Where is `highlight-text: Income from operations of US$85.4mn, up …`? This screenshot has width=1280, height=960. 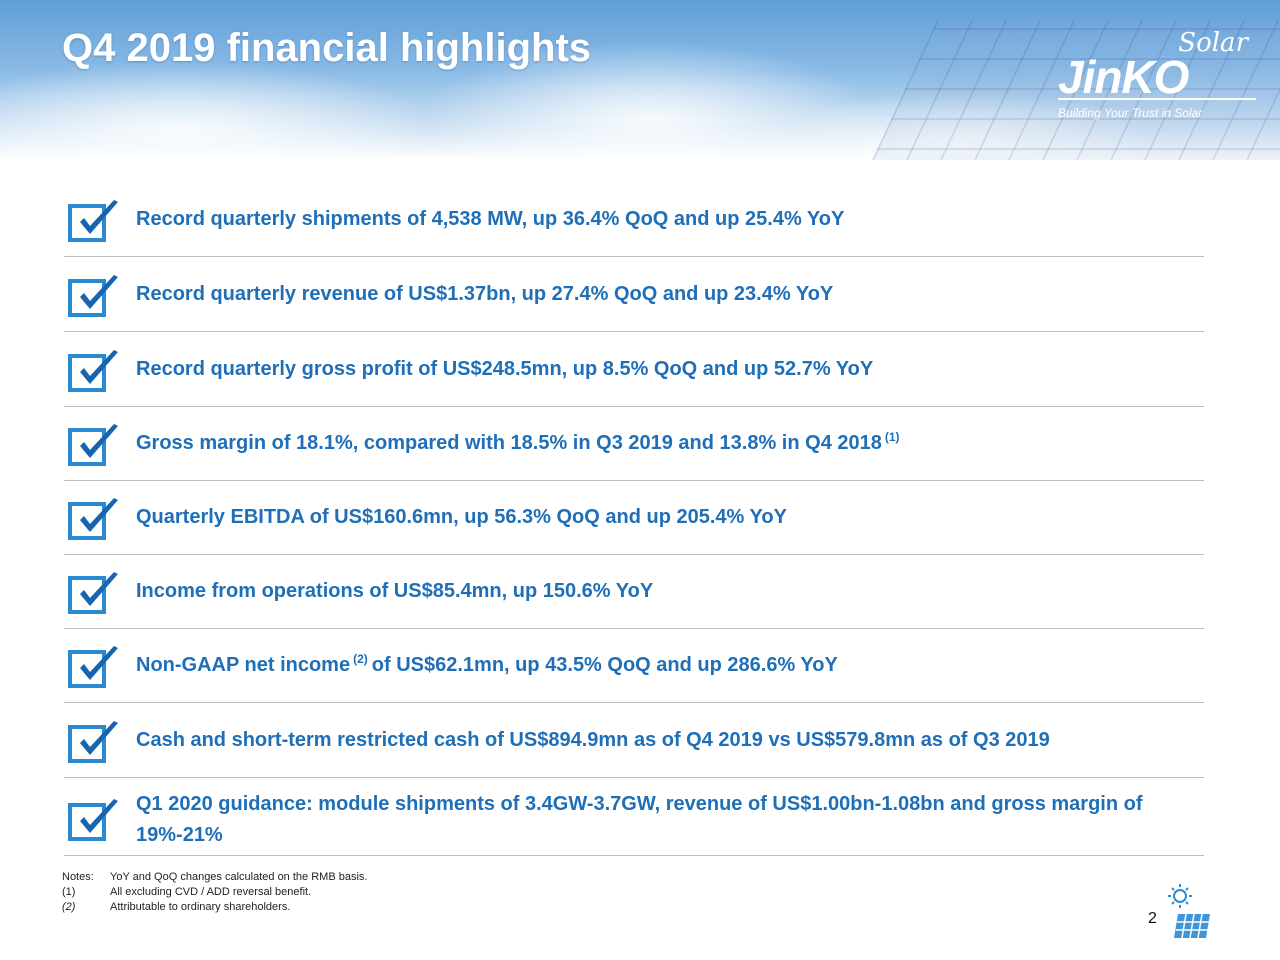 highlight-text: Income from operations of US$85.4mn, up … is located at coordinates (395, 591).